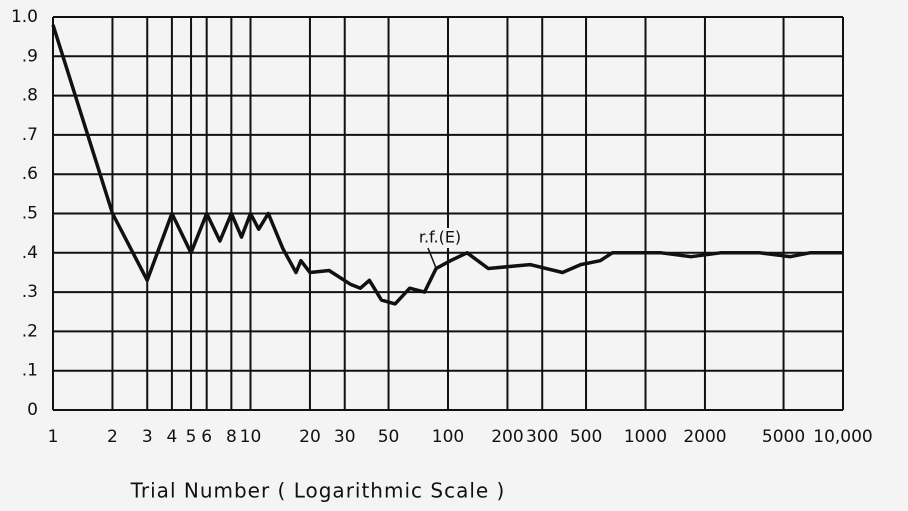 This screenshot has height=511, width=908. Describe the element at coordinates (231, 437) in the screenshot. I see `x-tick-label: 8` at that location.